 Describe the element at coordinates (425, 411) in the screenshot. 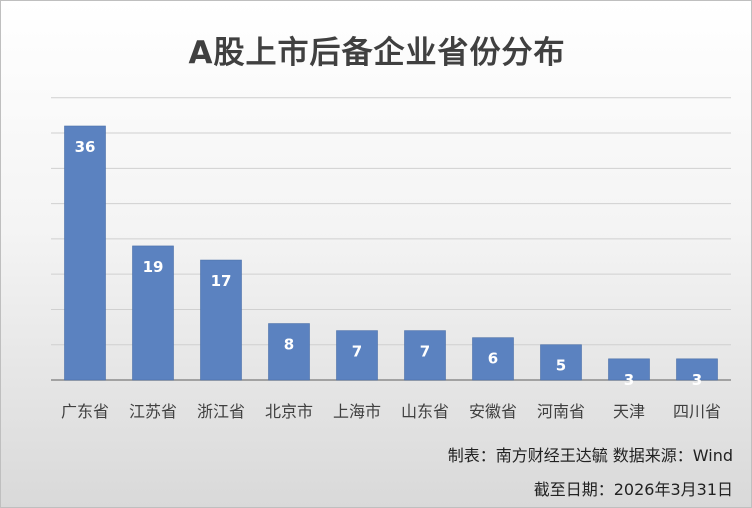

I see `category-label: 山东省` at that location.